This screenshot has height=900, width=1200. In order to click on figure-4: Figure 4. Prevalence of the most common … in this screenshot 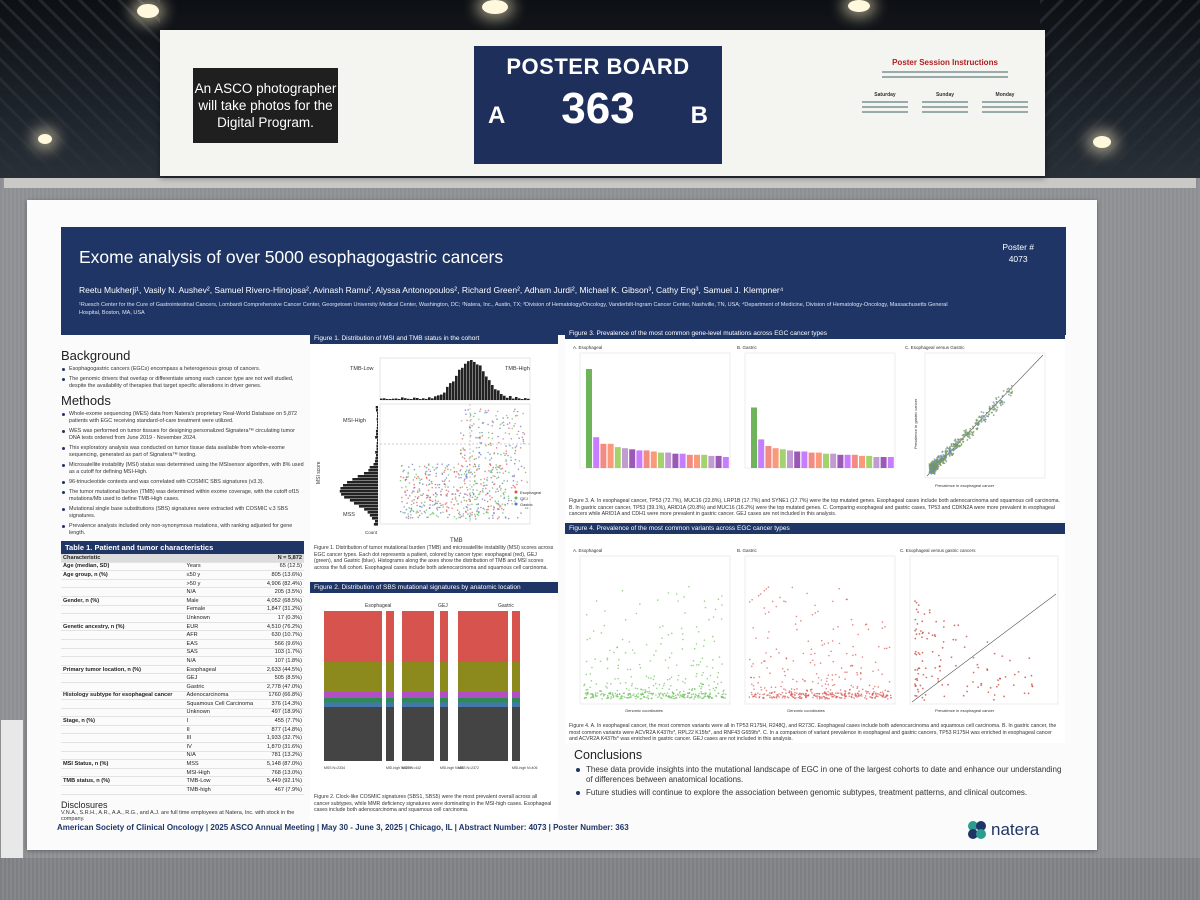, I will do `click(815, 633)`.